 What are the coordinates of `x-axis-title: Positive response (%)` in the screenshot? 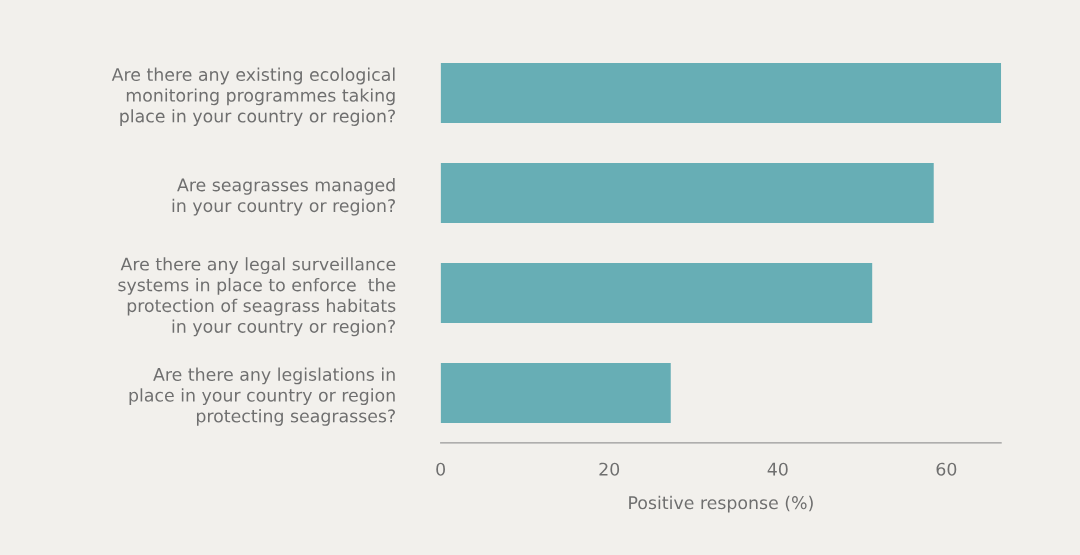 It's located at (721, 504).